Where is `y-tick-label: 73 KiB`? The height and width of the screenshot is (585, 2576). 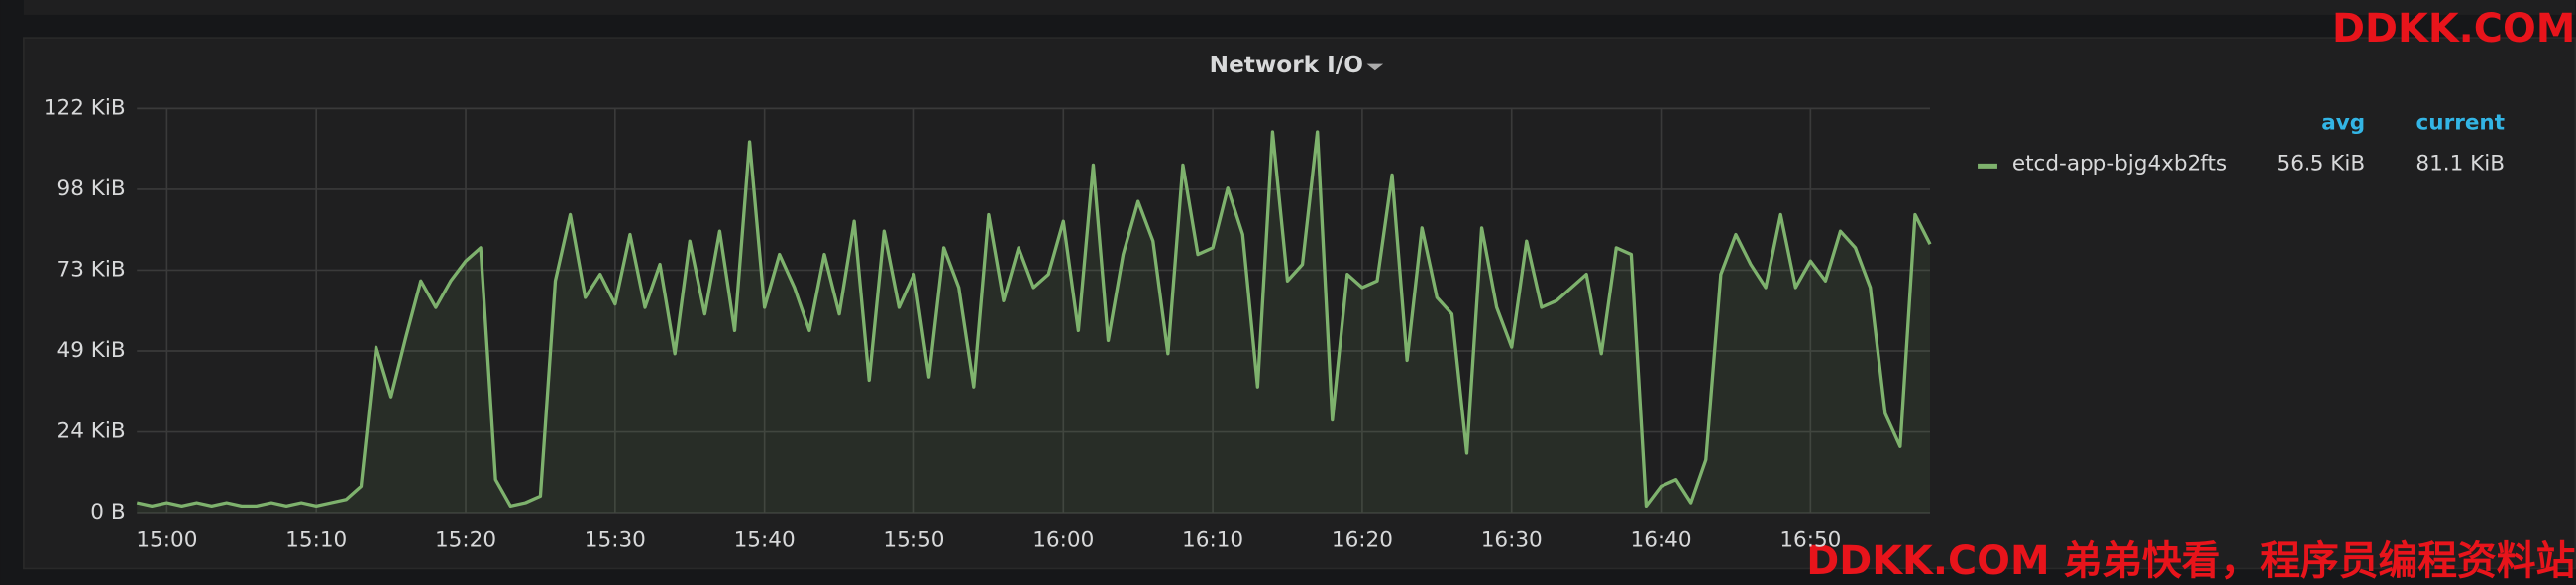 y-tick-label: 73 KiB is located at coordinates (91, 269).